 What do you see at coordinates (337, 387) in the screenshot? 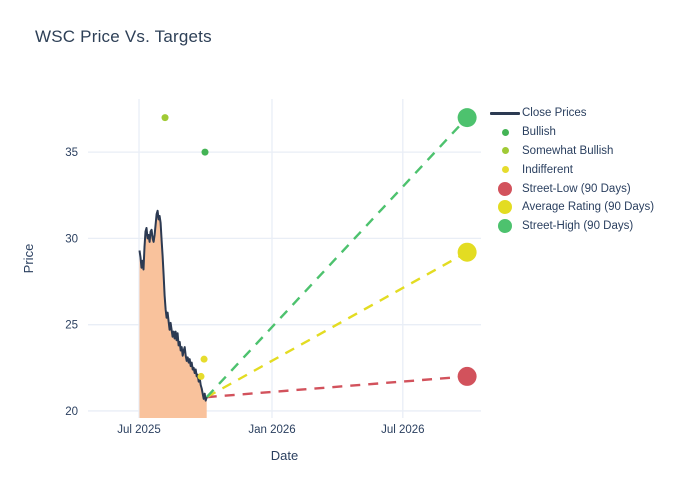
I see `target-line-street-low-days-` at bounding box center [337, 387].